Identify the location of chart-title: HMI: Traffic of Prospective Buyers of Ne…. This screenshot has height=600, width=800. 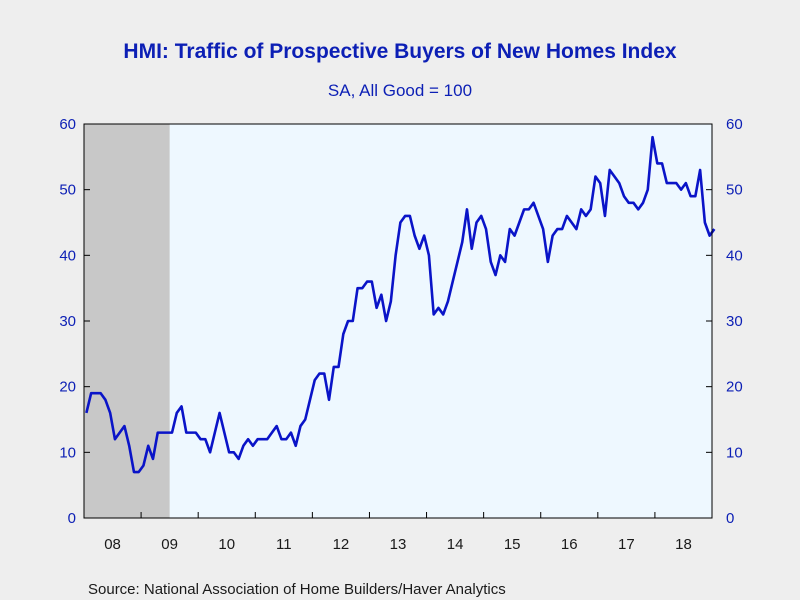
(399, 51).